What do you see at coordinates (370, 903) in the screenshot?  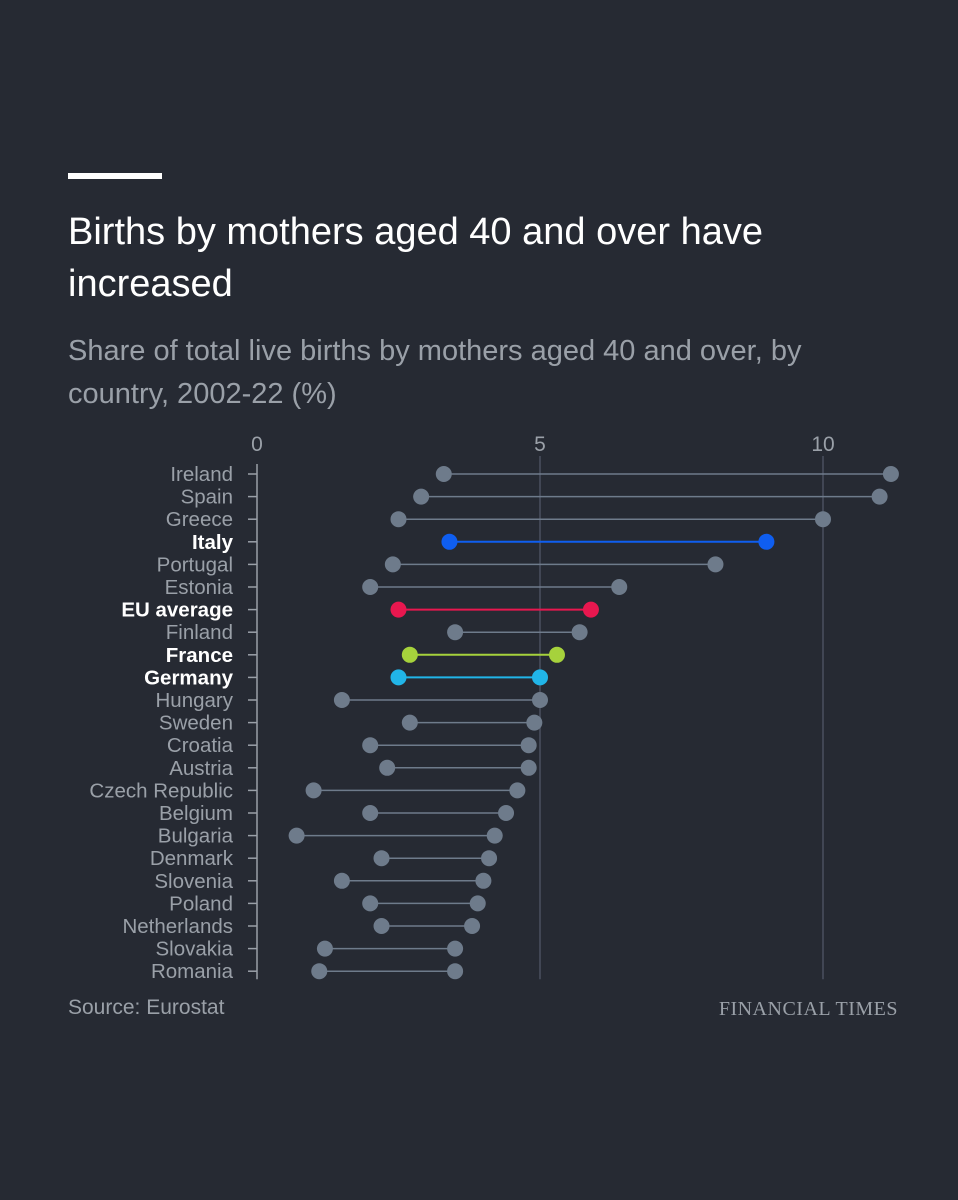 I see `dot-2002-poland` at bounding box center [370, 903].